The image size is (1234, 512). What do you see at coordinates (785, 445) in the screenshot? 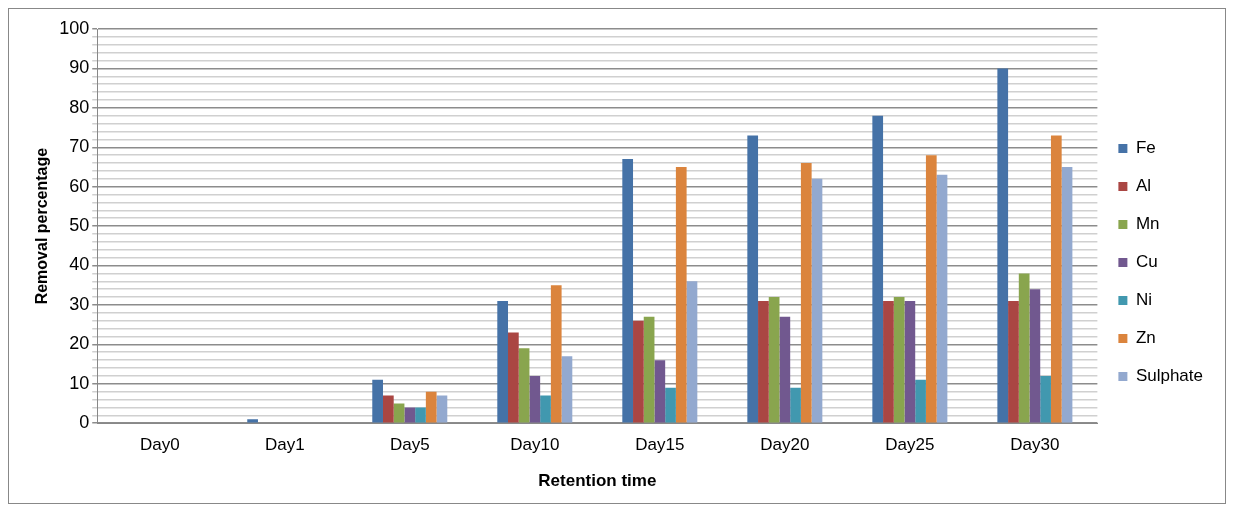
I see `x-tick-label: Day20` at bounding box center [785, 445].